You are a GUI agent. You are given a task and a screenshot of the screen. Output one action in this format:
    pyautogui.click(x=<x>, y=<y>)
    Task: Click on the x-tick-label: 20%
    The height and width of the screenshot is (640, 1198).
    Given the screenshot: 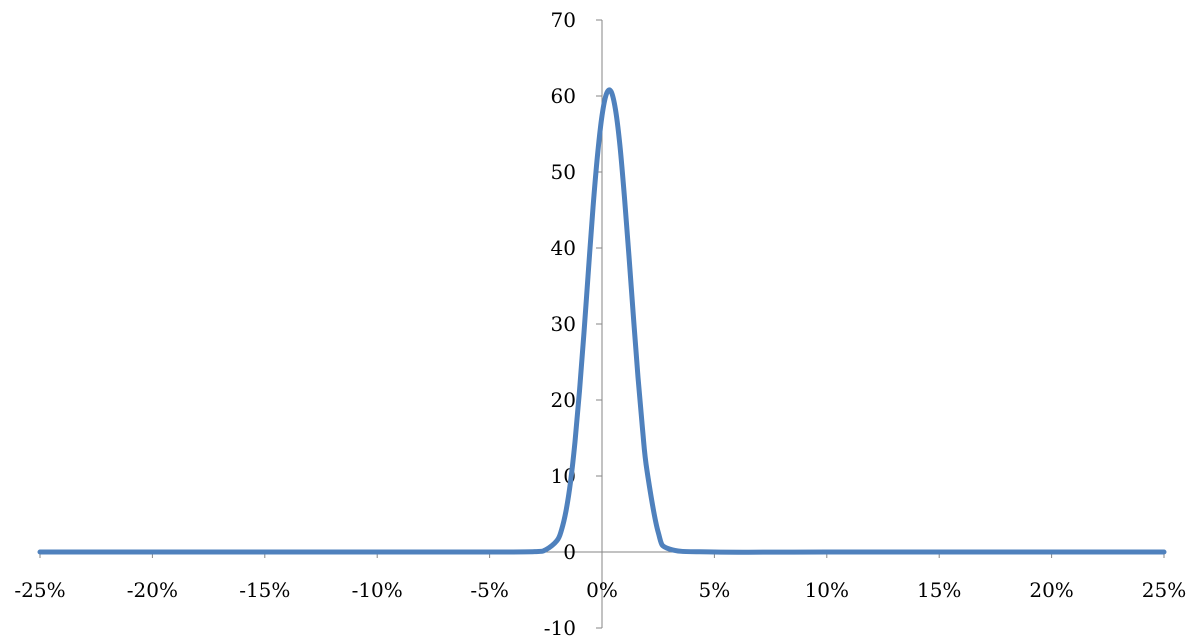 What is the action you would take?
    pyautogui.click(x=1051, y=590)
    